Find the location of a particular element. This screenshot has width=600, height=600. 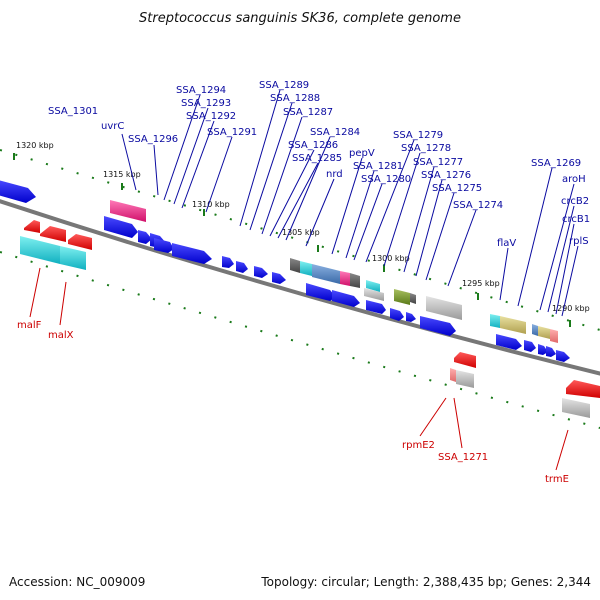

tick-label: 1290 kbp is located at coordinates (571, 308).